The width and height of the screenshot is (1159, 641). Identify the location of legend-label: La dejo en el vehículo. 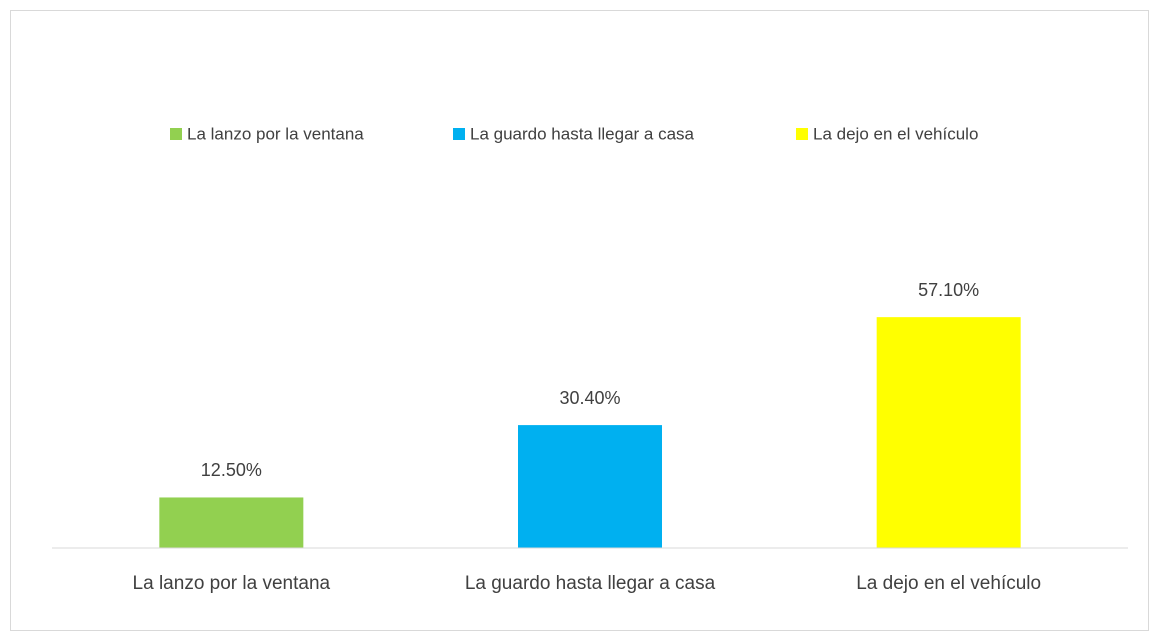
(895, 133).